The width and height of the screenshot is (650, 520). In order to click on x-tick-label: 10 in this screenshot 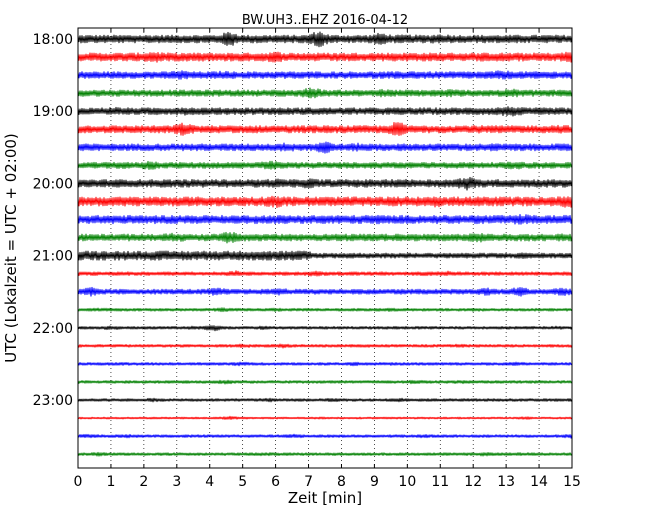, I will do `click(407, 482)`.